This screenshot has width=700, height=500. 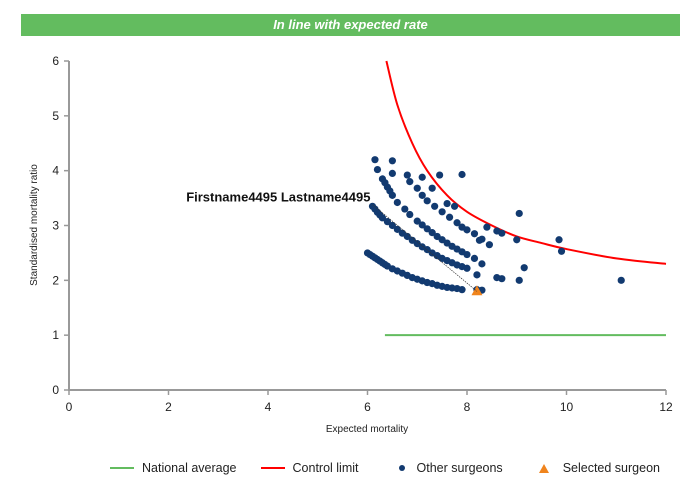 What do you see at coordinates (666, 407) in the screenshot?
I see `x-tick-label: 12` at bounding box center [666, 407].